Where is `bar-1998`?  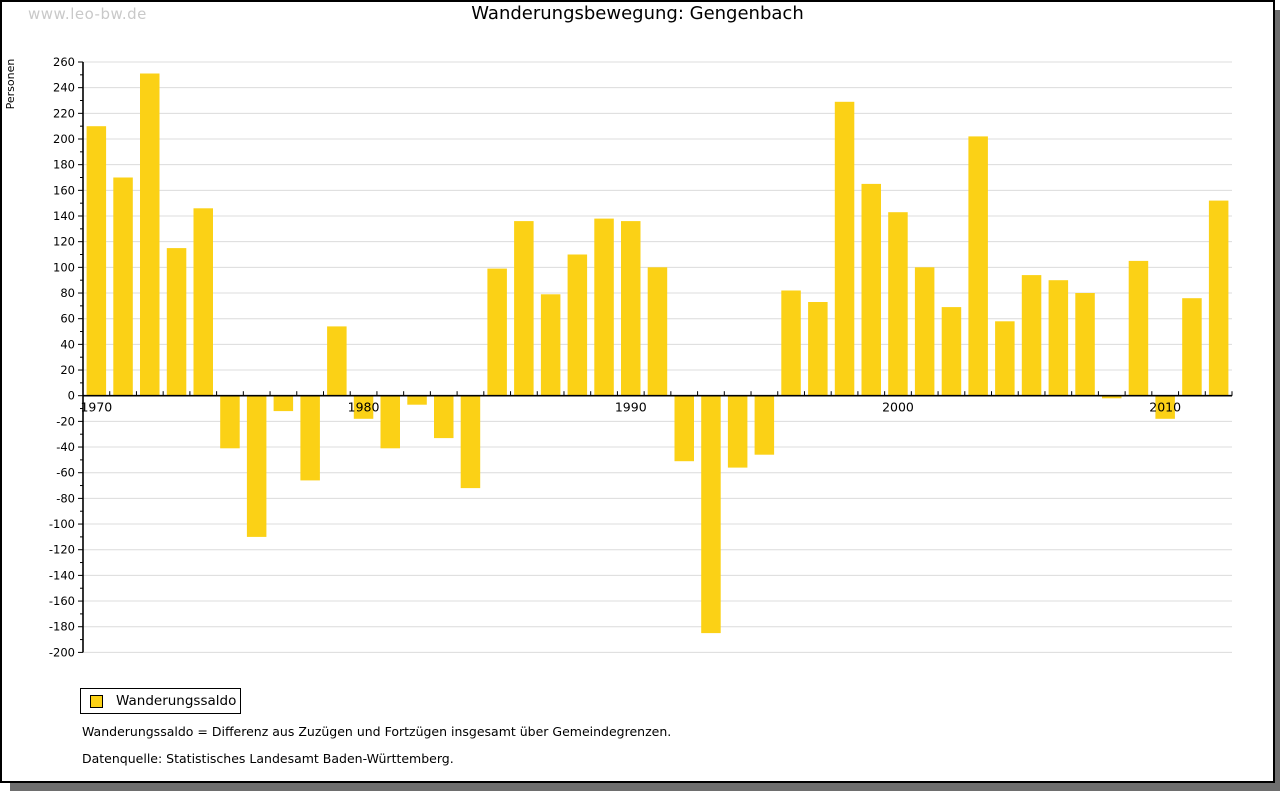
bar-1998 is located at coordinates (844, 248).